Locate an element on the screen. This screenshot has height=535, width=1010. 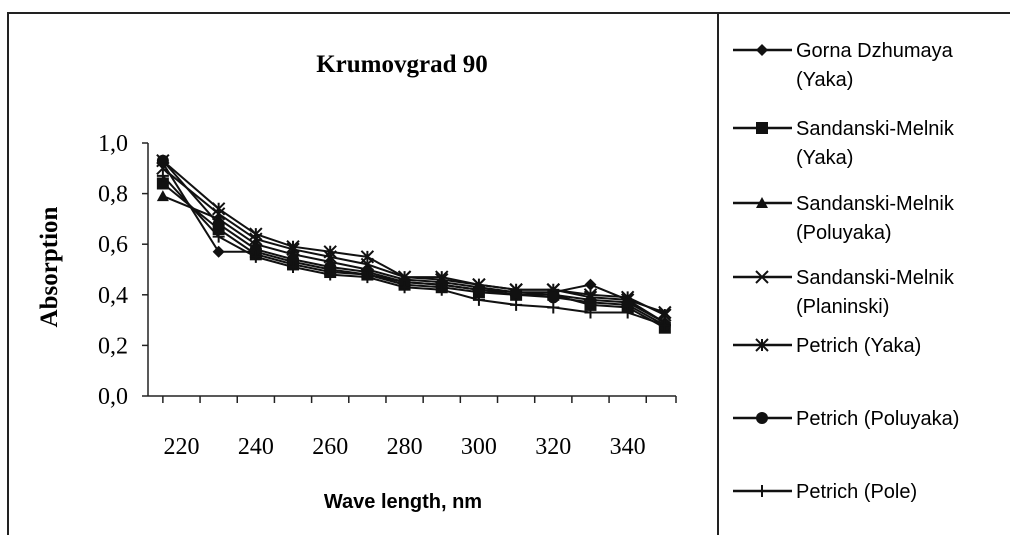
legend-label: Petrich (Yaka) is located at coordinates (858, 346).